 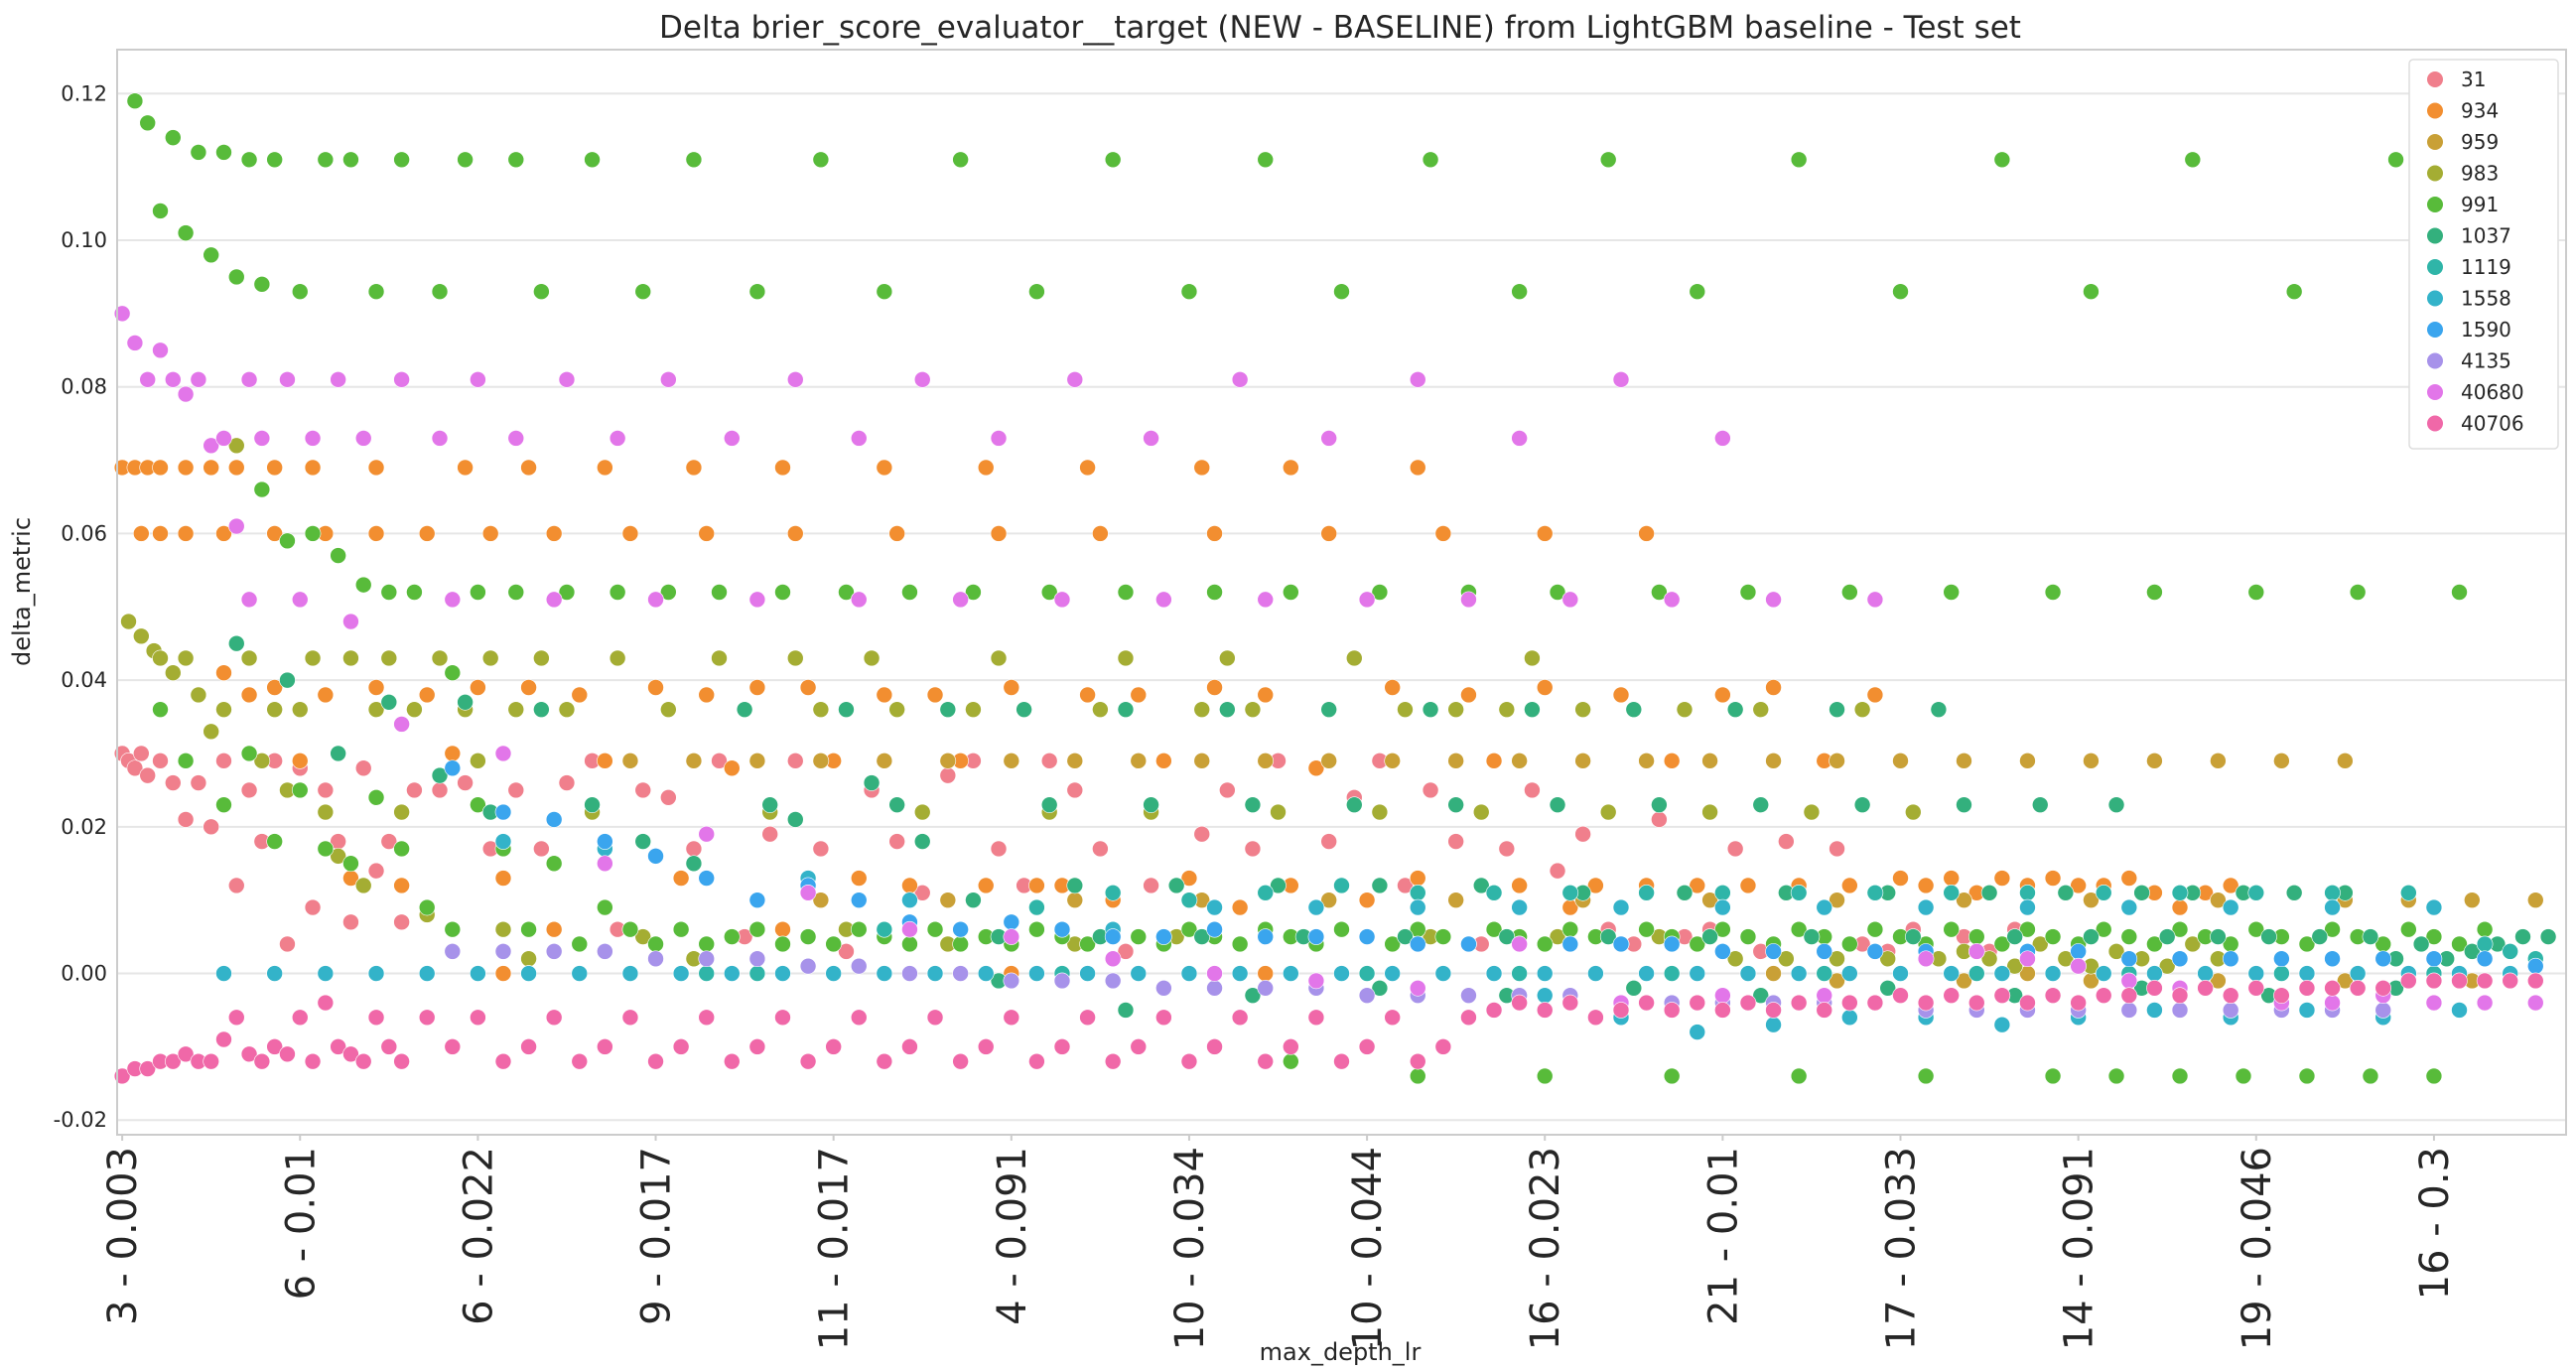 I want to click on y-tick-label: -0.02, so click(x=80, y=1120).